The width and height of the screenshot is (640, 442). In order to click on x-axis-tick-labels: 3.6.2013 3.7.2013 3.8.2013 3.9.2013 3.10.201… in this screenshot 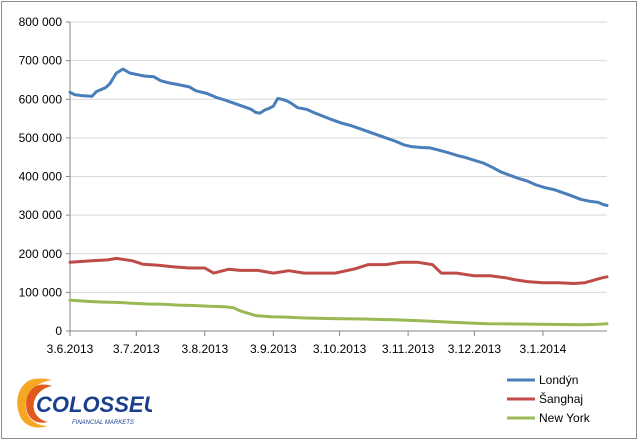, I will do `click(307, 349)`.